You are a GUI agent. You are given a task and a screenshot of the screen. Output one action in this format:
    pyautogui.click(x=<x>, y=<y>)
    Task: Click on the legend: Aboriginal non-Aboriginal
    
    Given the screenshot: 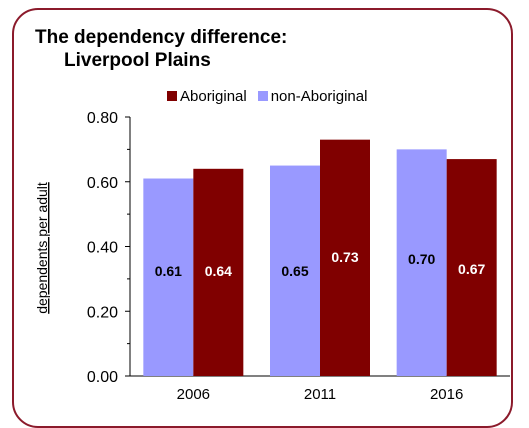 What is the action you would take?
    pyautogui.click(x=272, y=96)
    